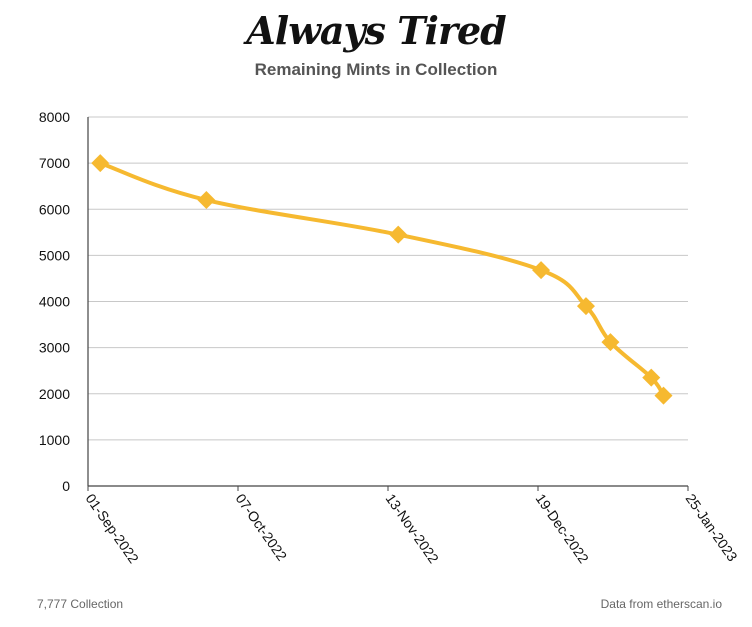  Describe the element at coordinates (661, 604) in the screenshot. I see `footer-source-label: Data from etherscan.io` at that location.